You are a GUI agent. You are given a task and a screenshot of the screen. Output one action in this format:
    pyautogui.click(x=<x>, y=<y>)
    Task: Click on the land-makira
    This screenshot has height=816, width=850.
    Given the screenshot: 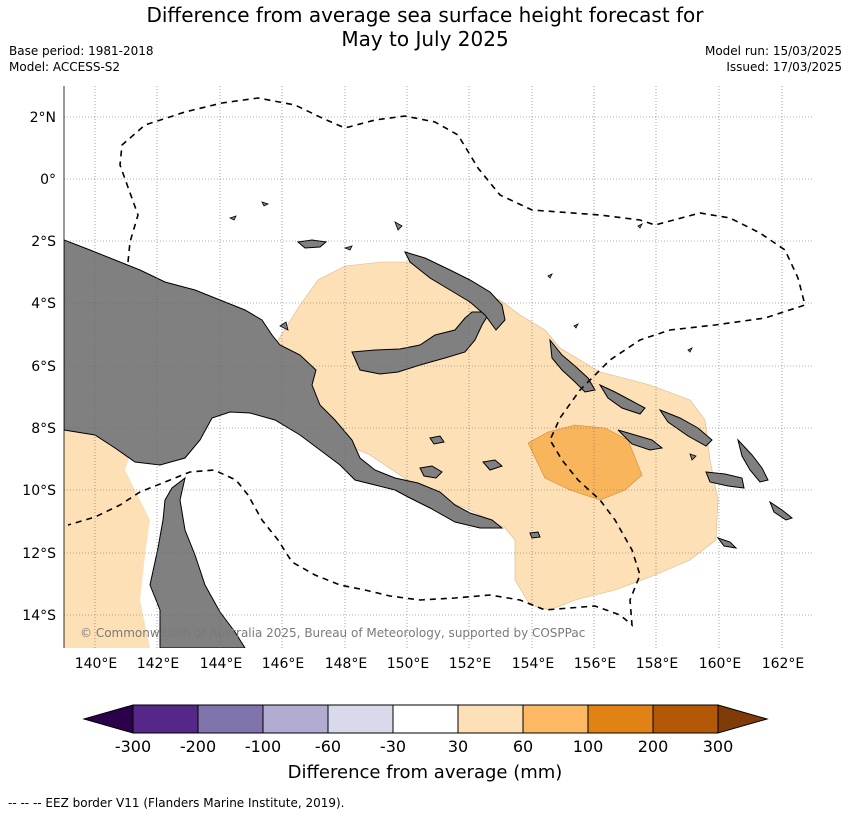 What is the action you would take?
    pyautogui.click(x=781, y=510)
    